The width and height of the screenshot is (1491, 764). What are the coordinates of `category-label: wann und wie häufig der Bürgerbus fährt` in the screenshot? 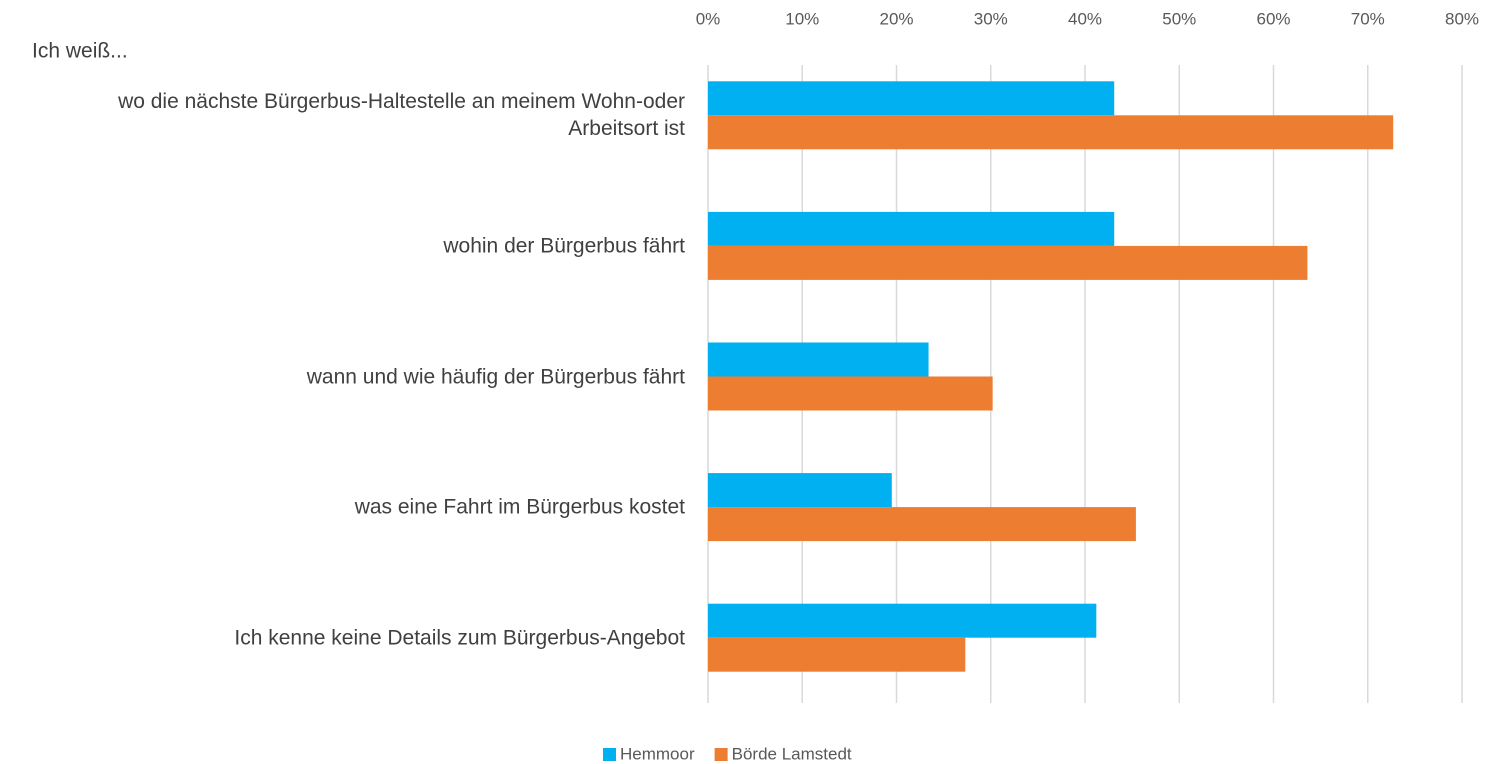 It's located at (495, 376).